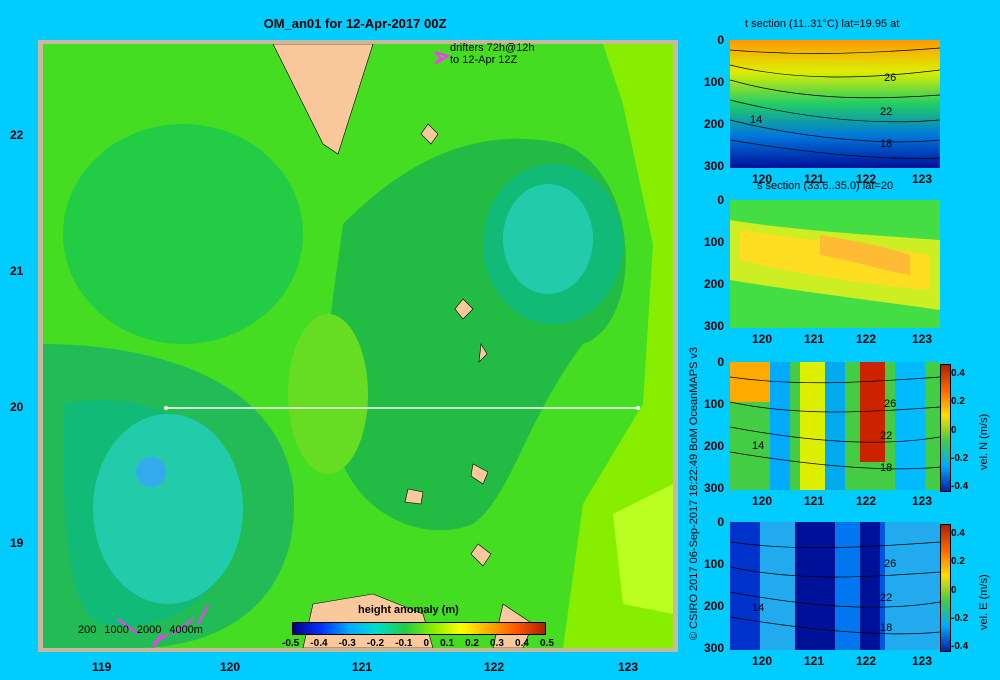 Image resolution: width=1000 pixels, height=680 pixels. What do you see at coordinates (17, 135) in the screenshot?
I see `map-ytick: 22` at bounding box center [17, 135].